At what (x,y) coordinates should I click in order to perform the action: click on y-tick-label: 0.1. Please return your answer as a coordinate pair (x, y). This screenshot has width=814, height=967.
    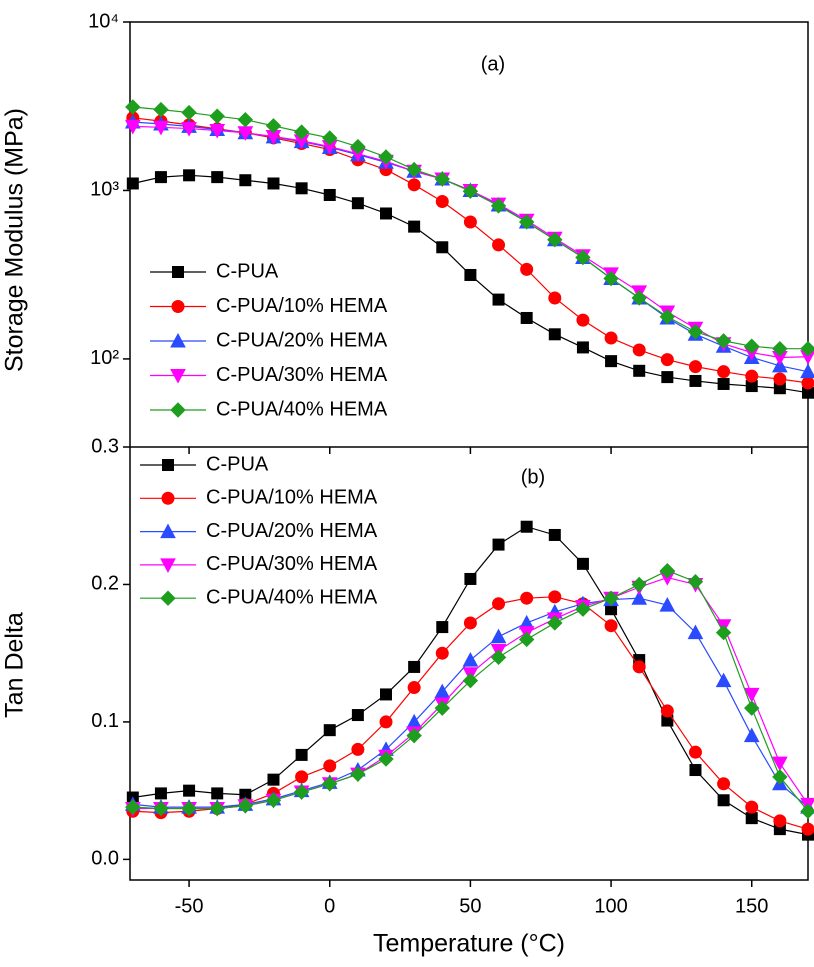
    Looking at the image, I should click on (105, 721).